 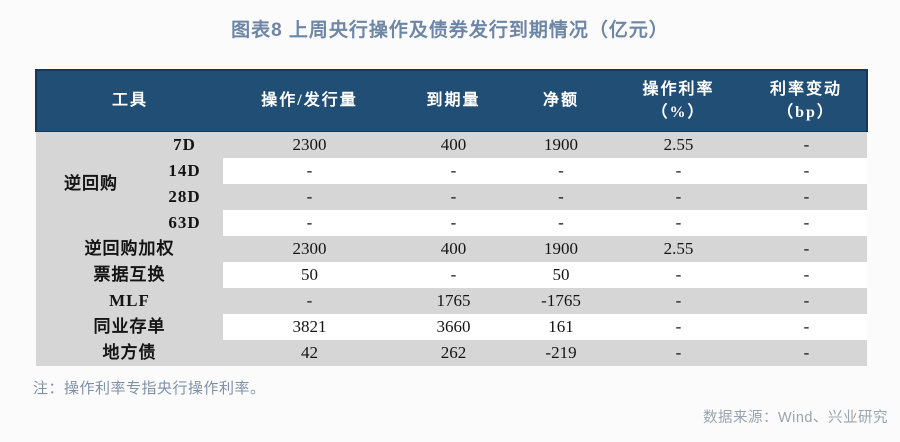 What do you see at coordinates (185, 223) in the screenshot?
I see `row-tenor-label: 63D` at bounding box center [185, 223].